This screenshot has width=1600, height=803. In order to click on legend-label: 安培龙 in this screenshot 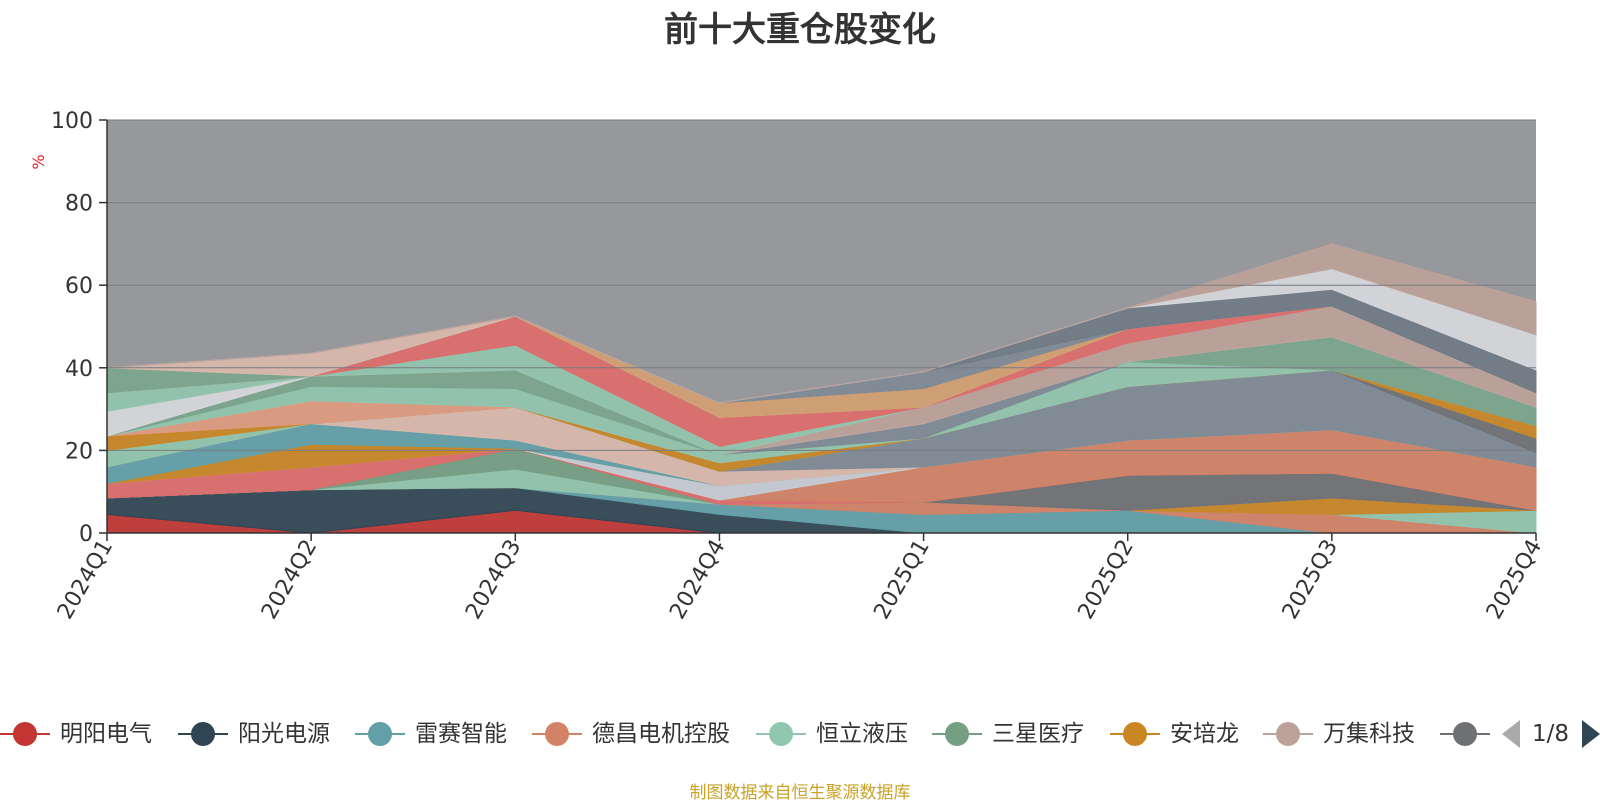, I will do `click(1204, 734)`.